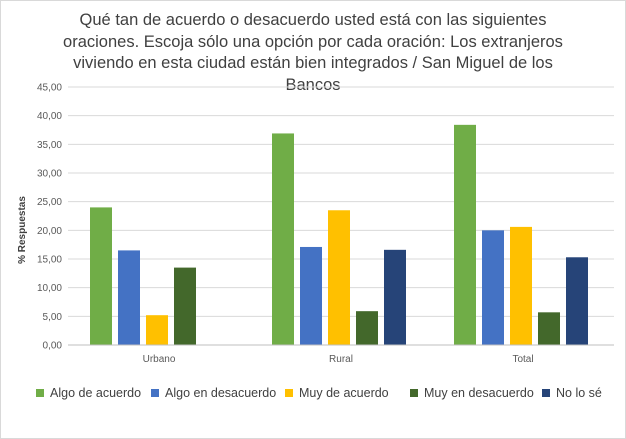  I want to click on legend-item: Muy de acuerdo, so click(337, 393).